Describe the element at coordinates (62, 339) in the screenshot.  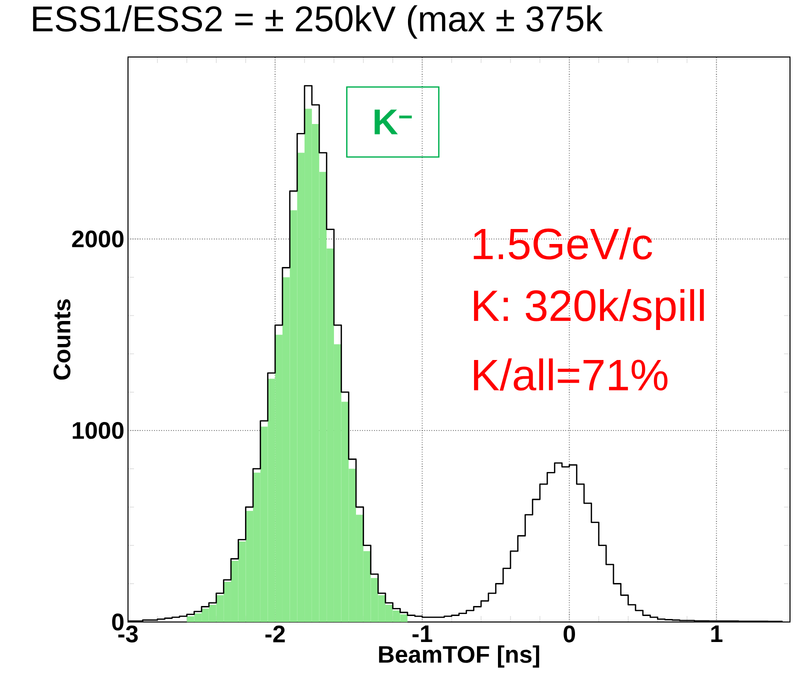
I see `y-axis-title: Counts` at that location.